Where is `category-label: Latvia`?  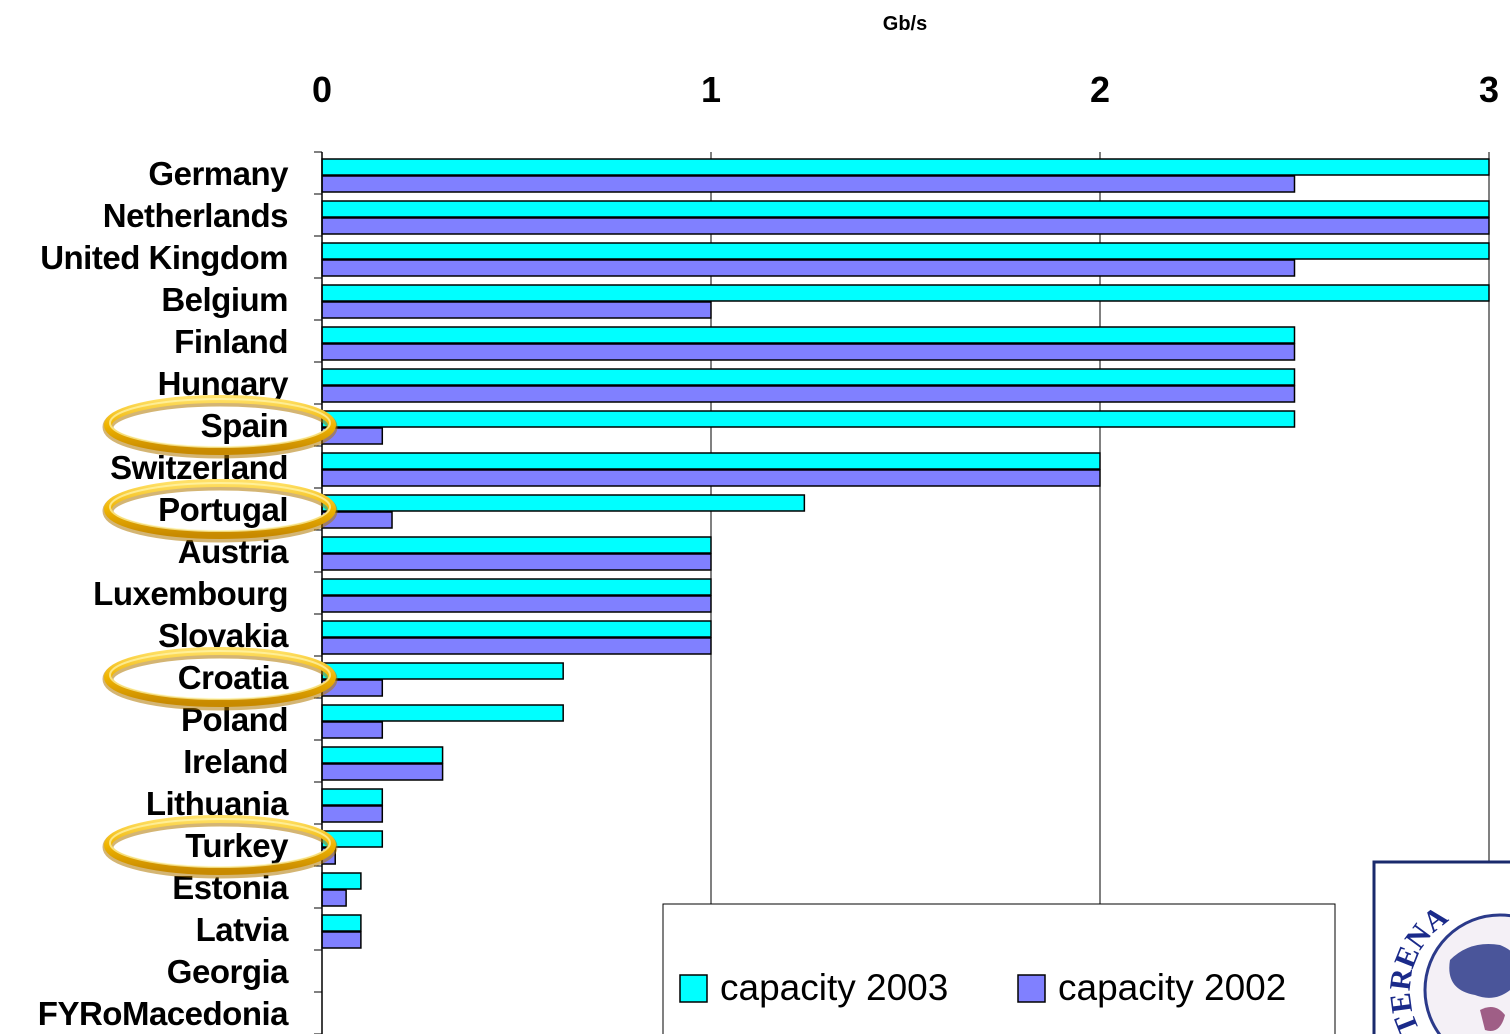
category-label: Latvia is located at coordinates (243, 929).